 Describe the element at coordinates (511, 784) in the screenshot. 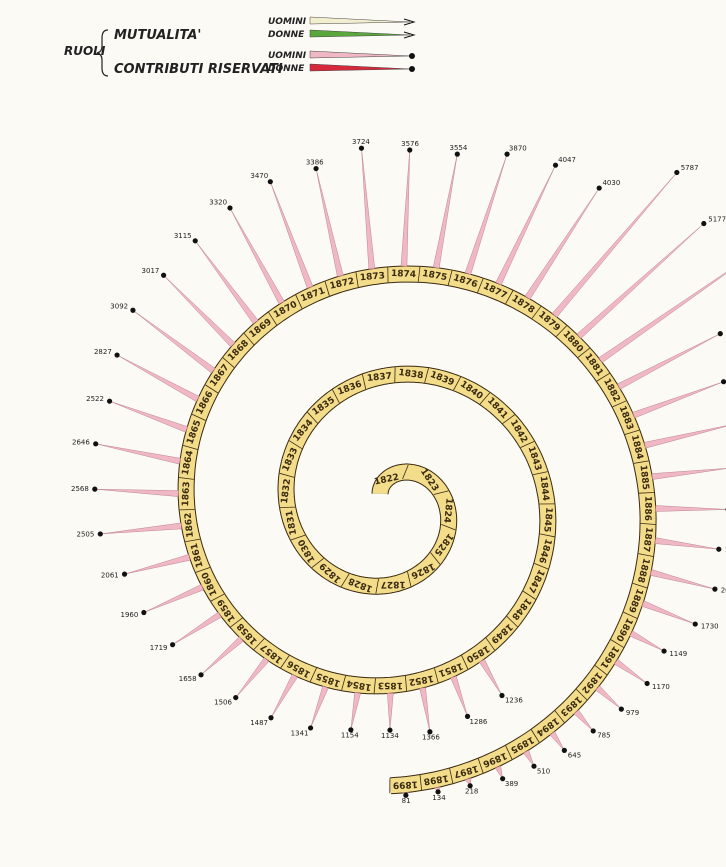

I see `value-label: 389` at that location.